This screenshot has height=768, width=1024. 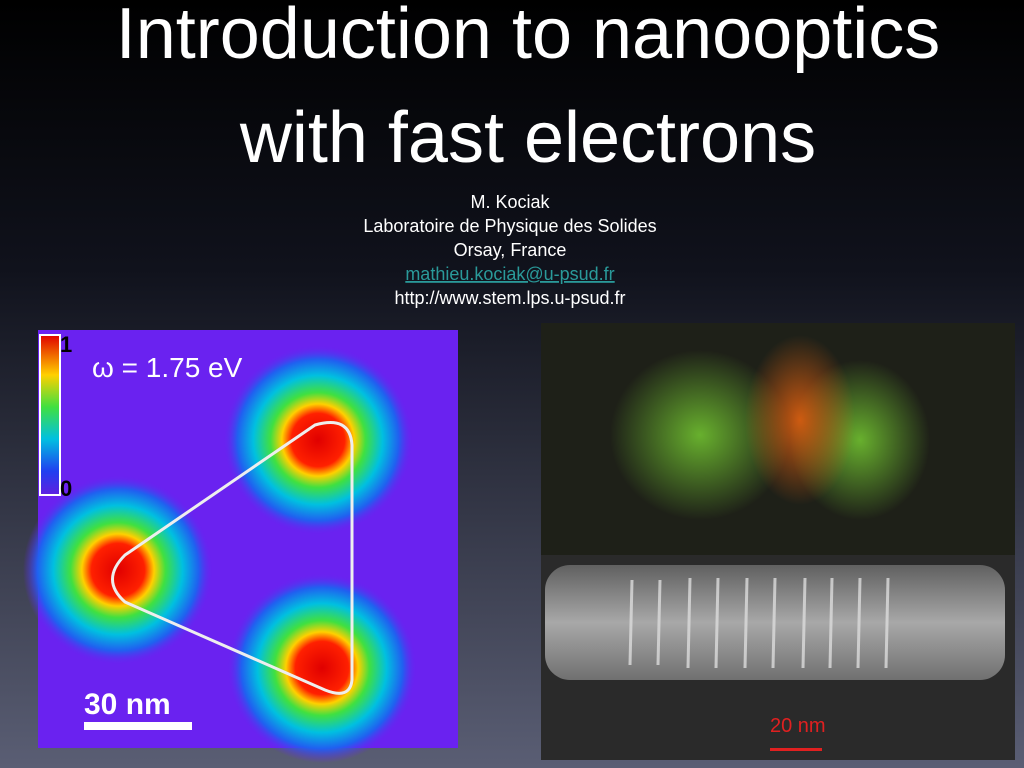 I want to click on colorbar-max: 1, so click(x=66, y=344).